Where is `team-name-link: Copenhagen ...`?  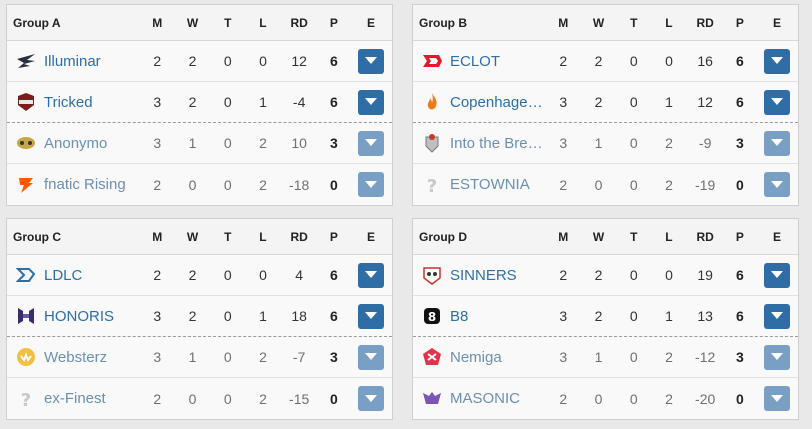 team-name-link: Copenhagen ... is located at coordinates (498, 102).